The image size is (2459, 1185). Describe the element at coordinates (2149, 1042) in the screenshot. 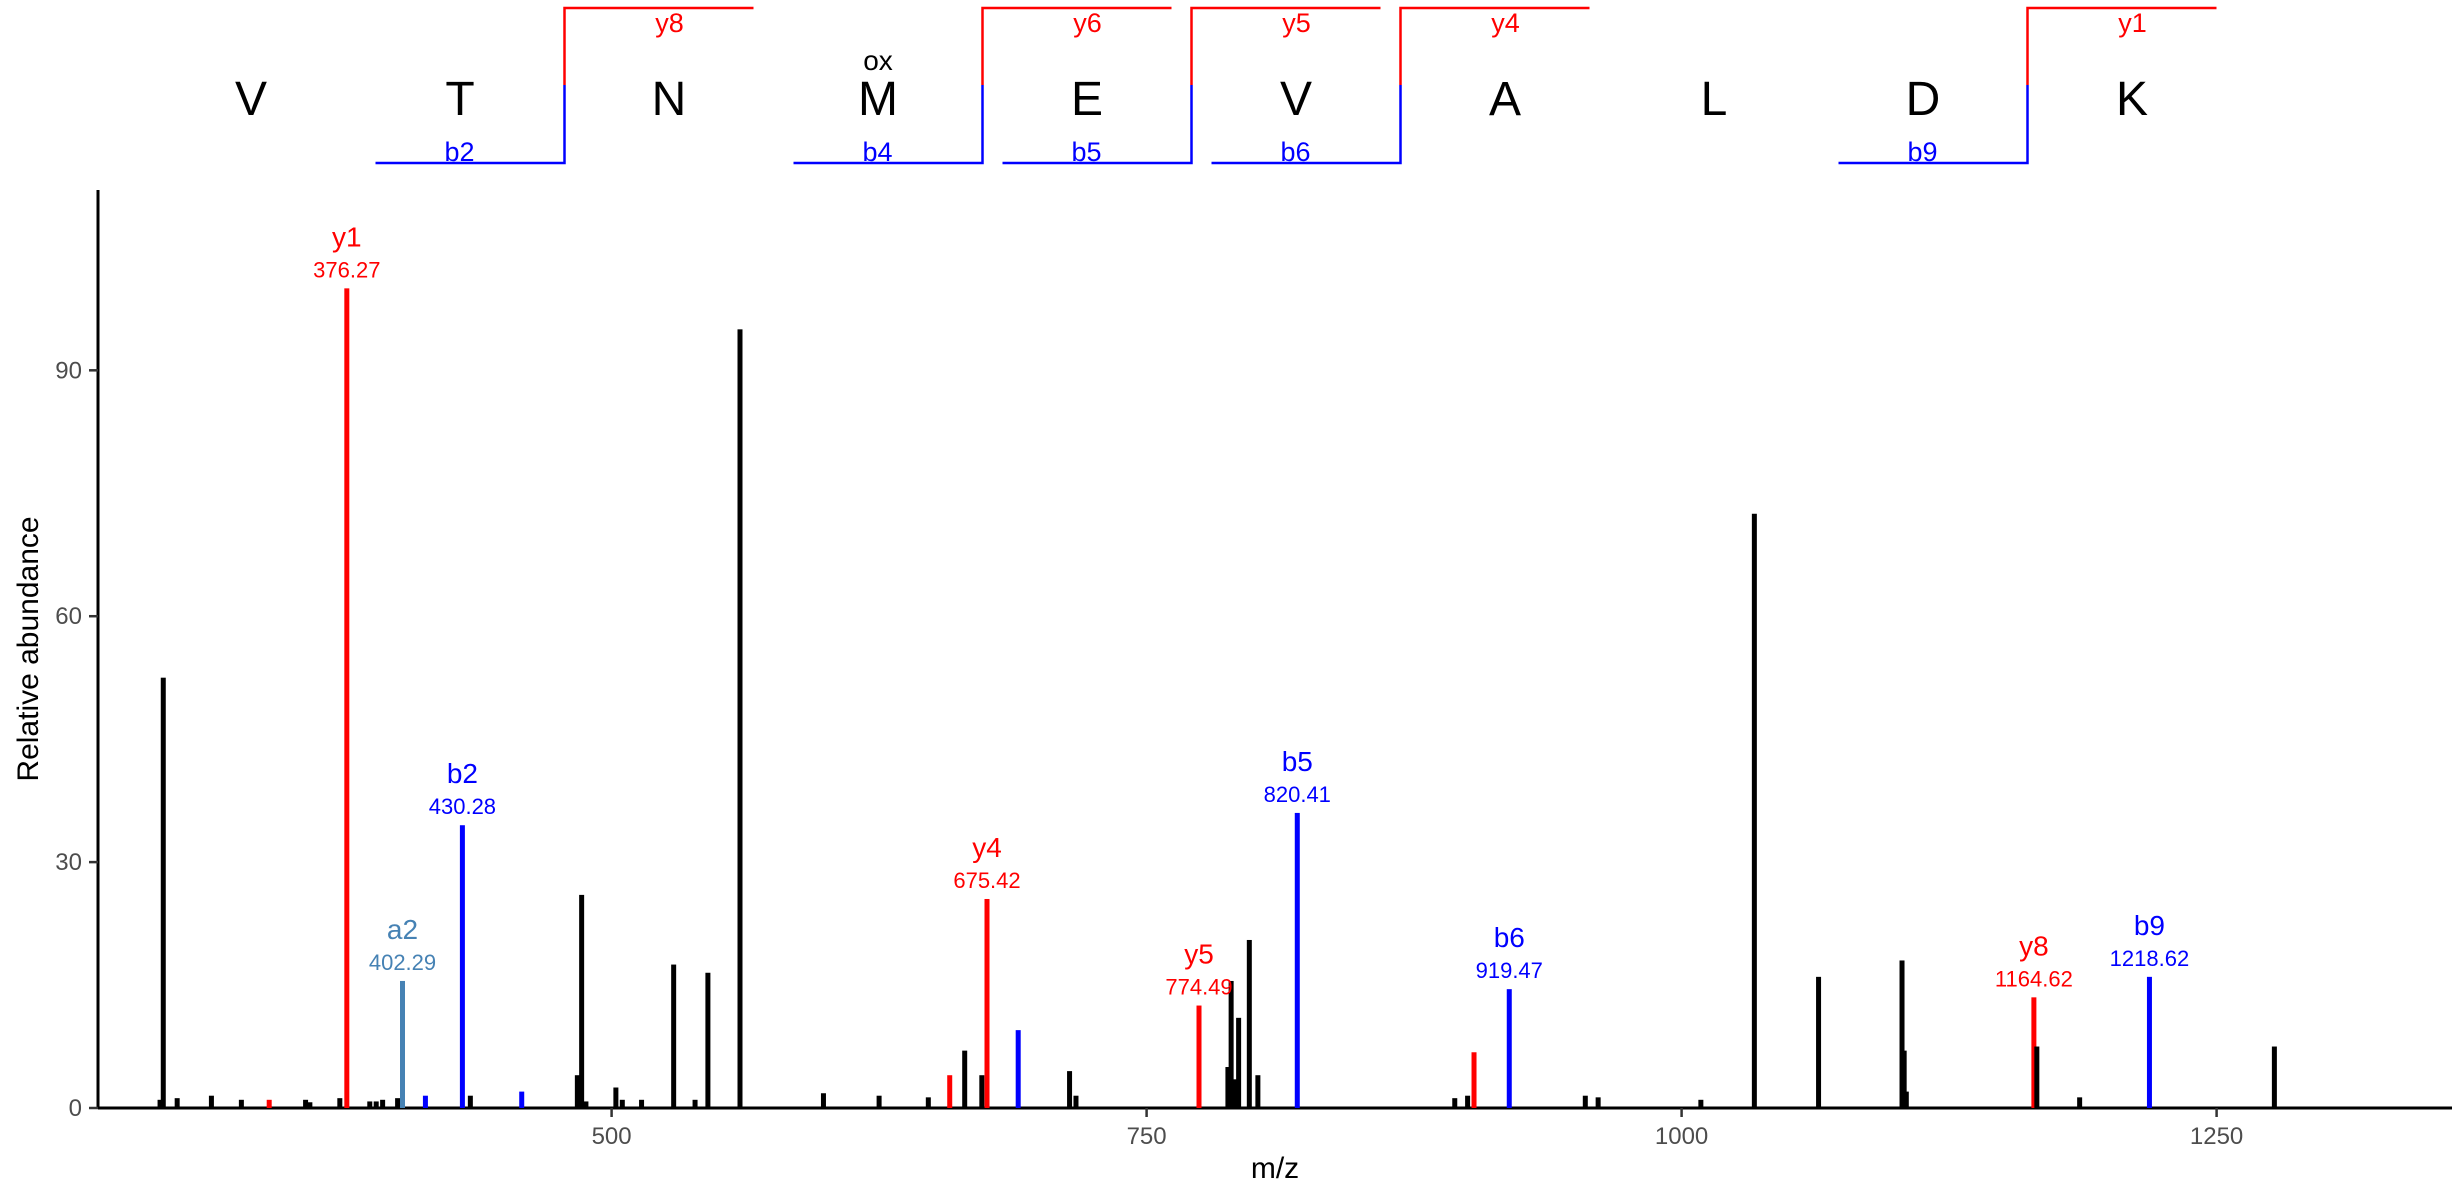

I see `peak-b9` at that location.